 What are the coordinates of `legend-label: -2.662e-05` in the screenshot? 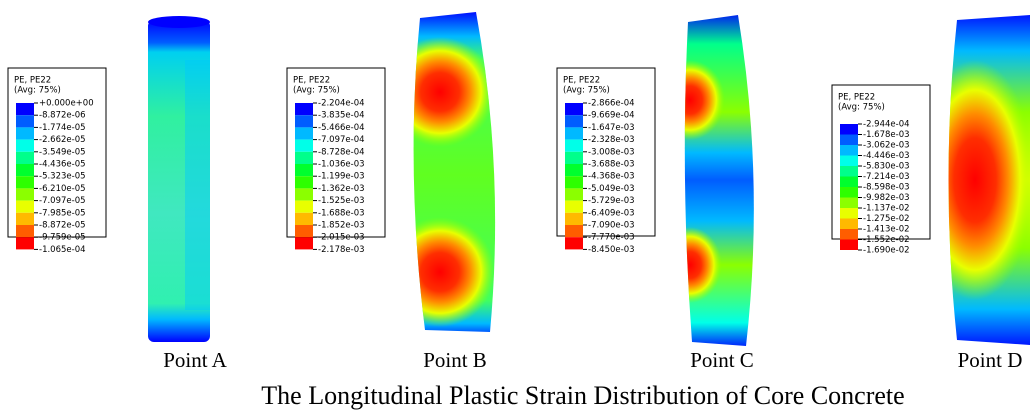 It's located at (62, 140).